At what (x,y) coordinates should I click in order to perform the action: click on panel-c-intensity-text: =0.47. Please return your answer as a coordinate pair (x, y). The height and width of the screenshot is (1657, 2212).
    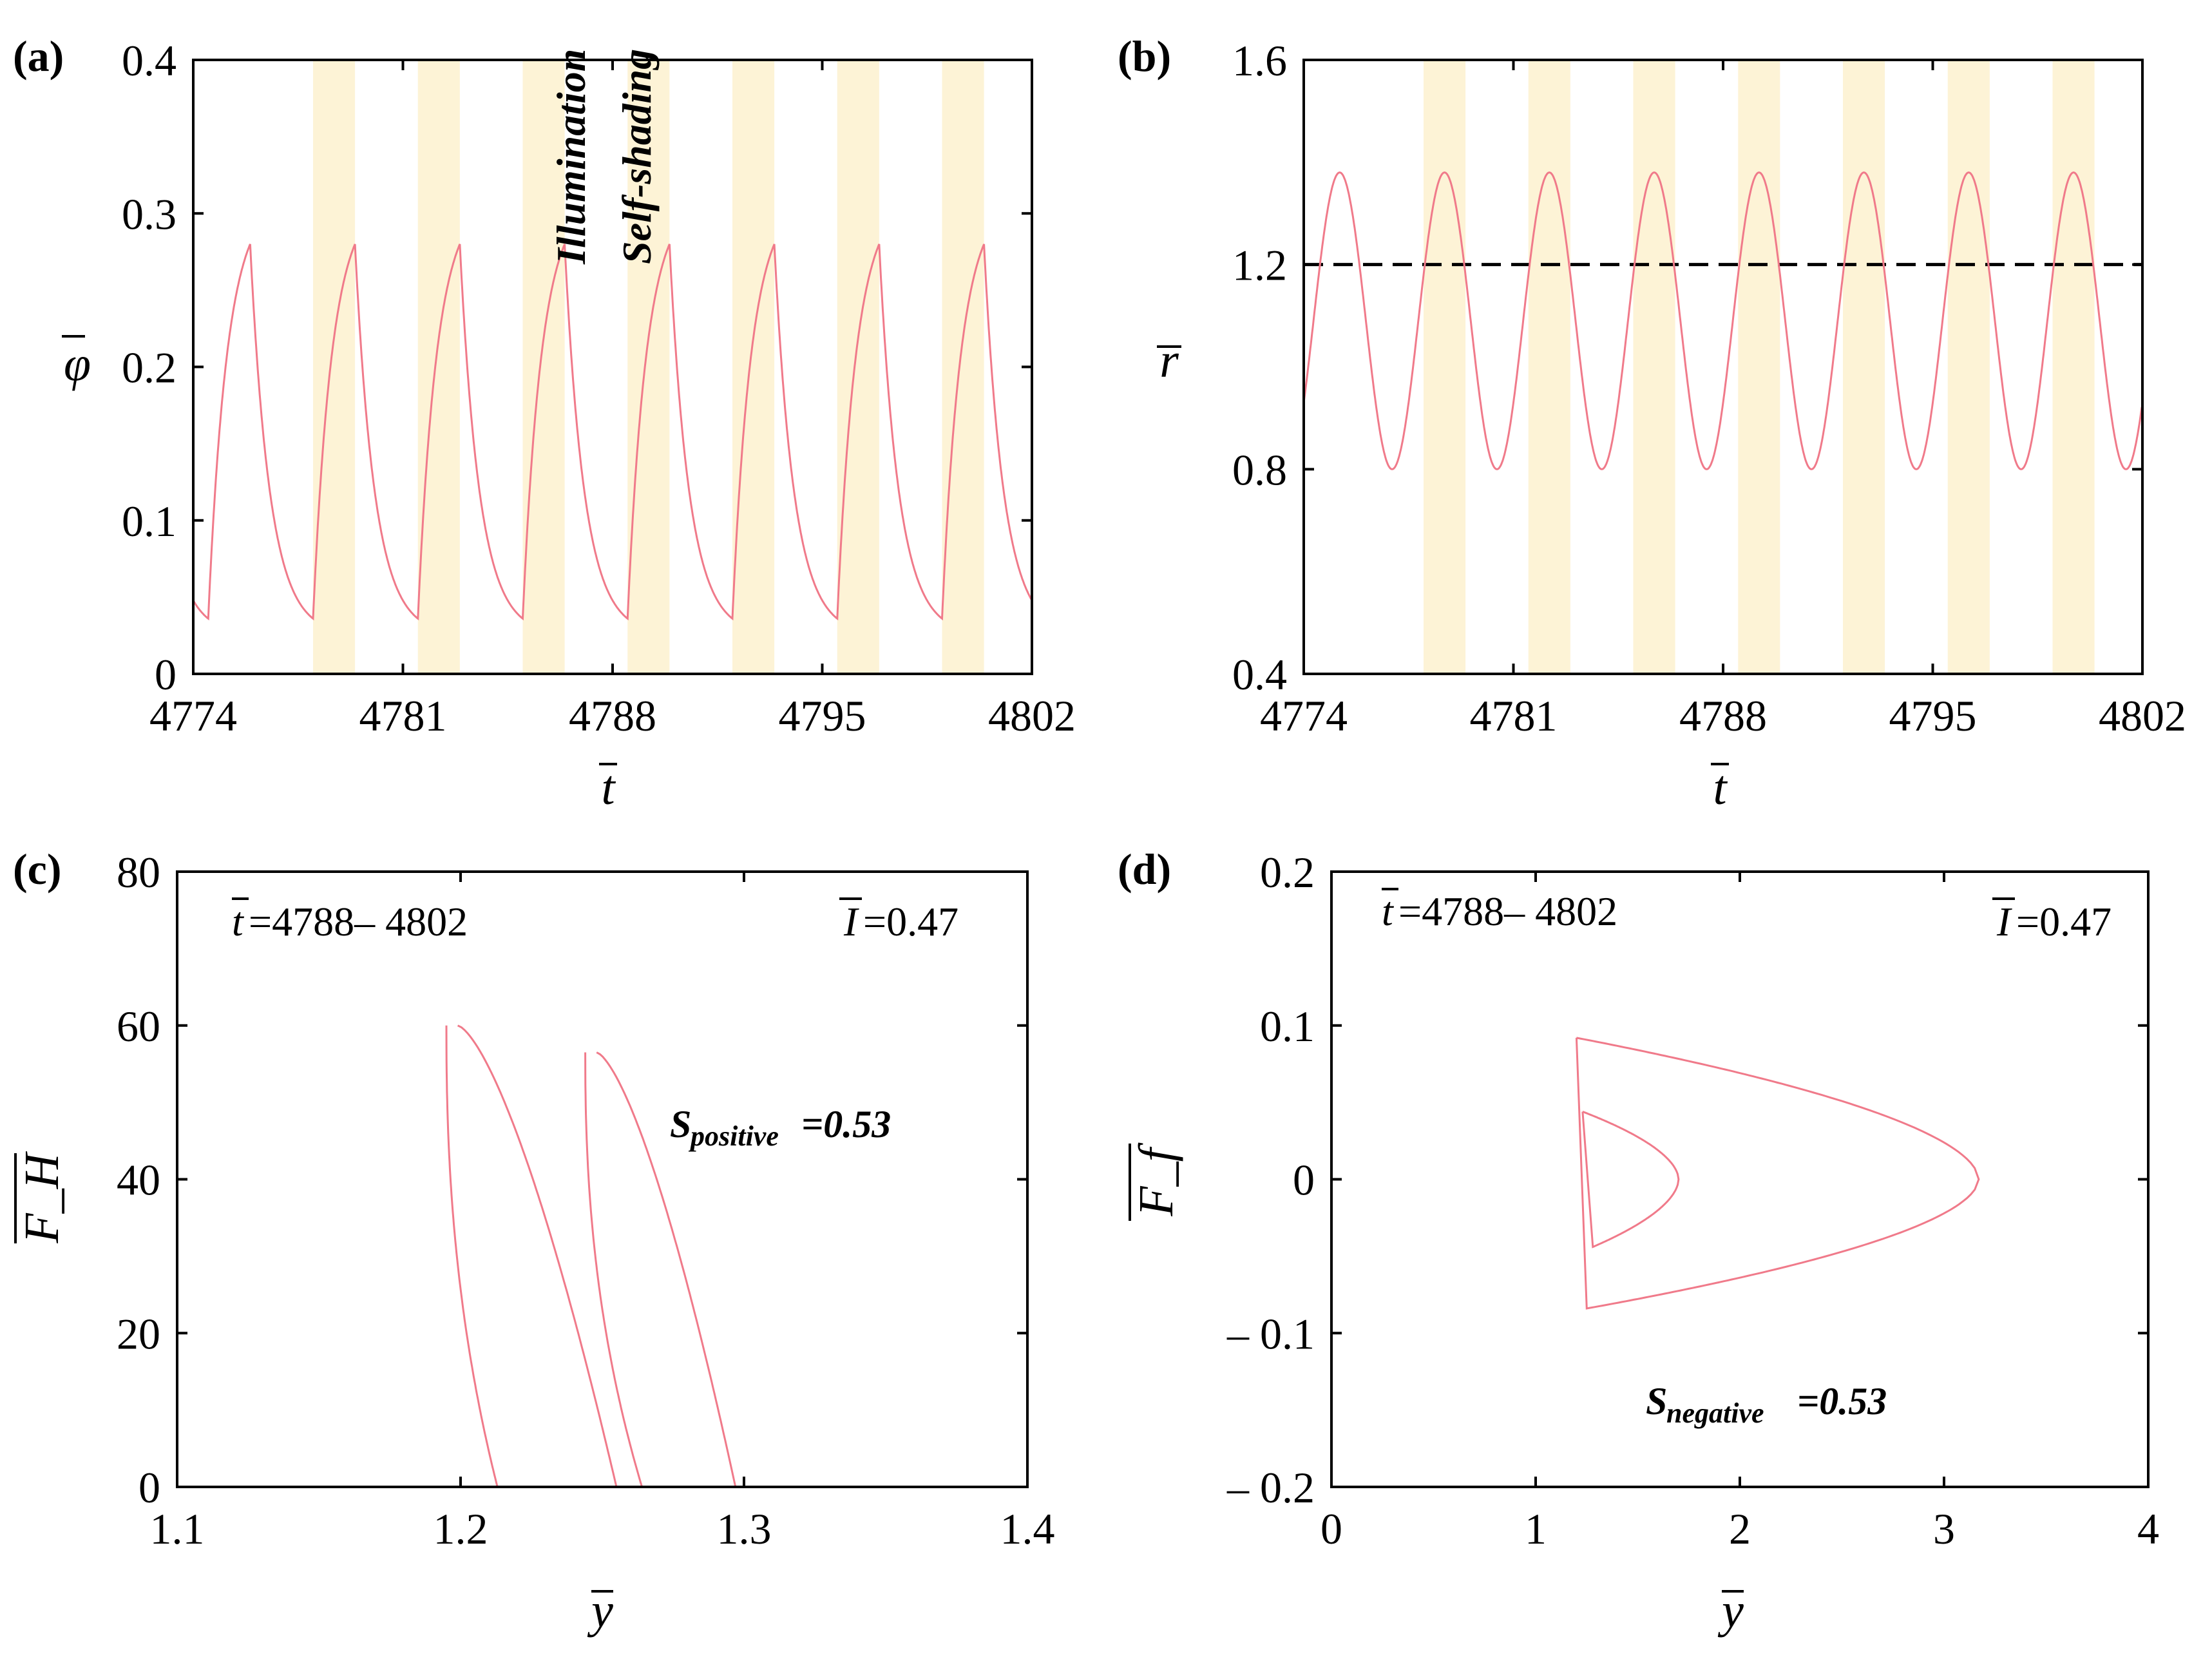
    Looking at the image, I should click on (910, 921).